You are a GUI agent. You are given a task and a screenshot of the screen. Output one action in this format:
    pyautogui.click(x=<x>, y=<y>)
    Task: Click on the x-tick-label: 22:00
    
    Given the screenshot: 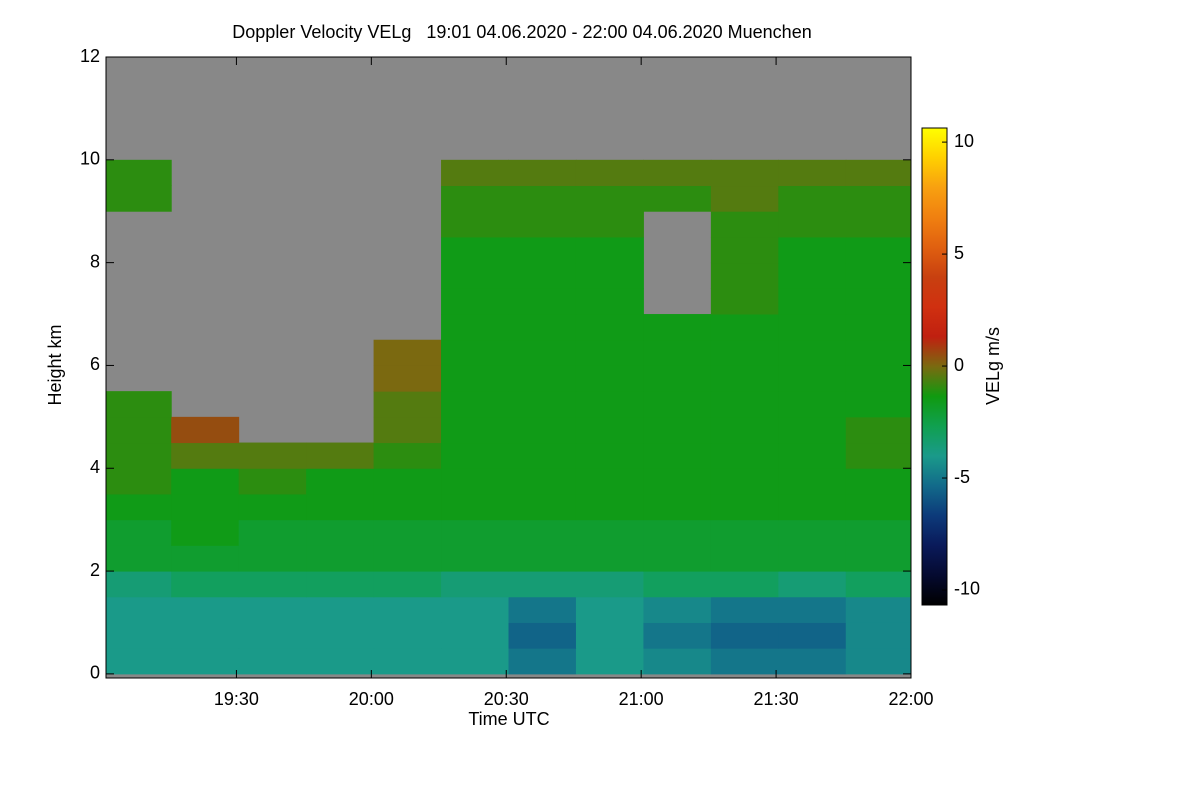 What is the action you would take?
    pyautogui.click(x=910, y=699)
    